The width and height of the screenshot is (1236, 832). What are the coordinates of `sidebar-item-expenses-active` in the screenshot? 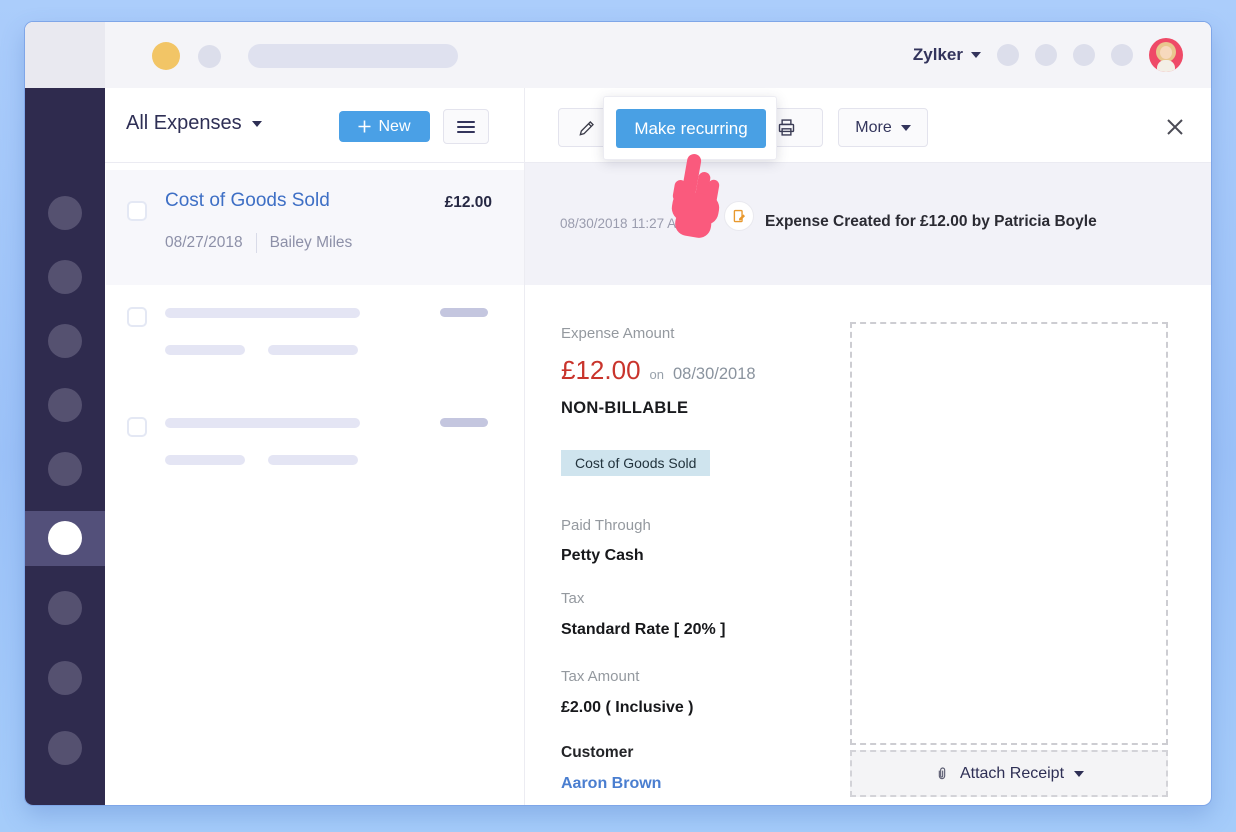 It's located at (65, 538).